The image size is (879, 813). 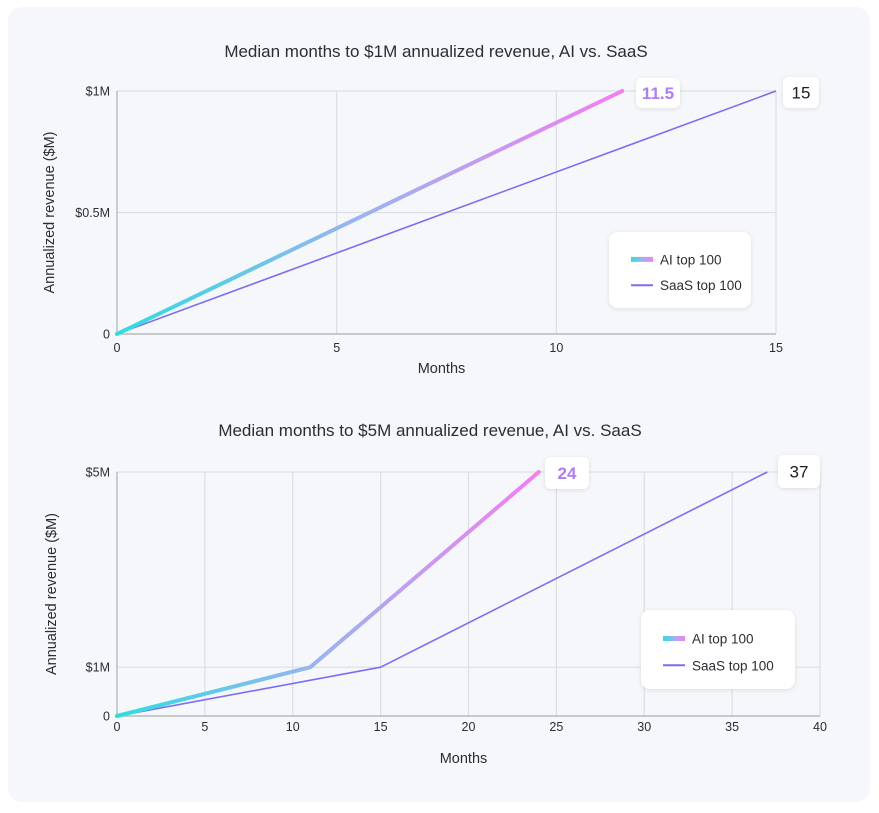 I want to click on callout-value: 15, so click(x=801, y=93).